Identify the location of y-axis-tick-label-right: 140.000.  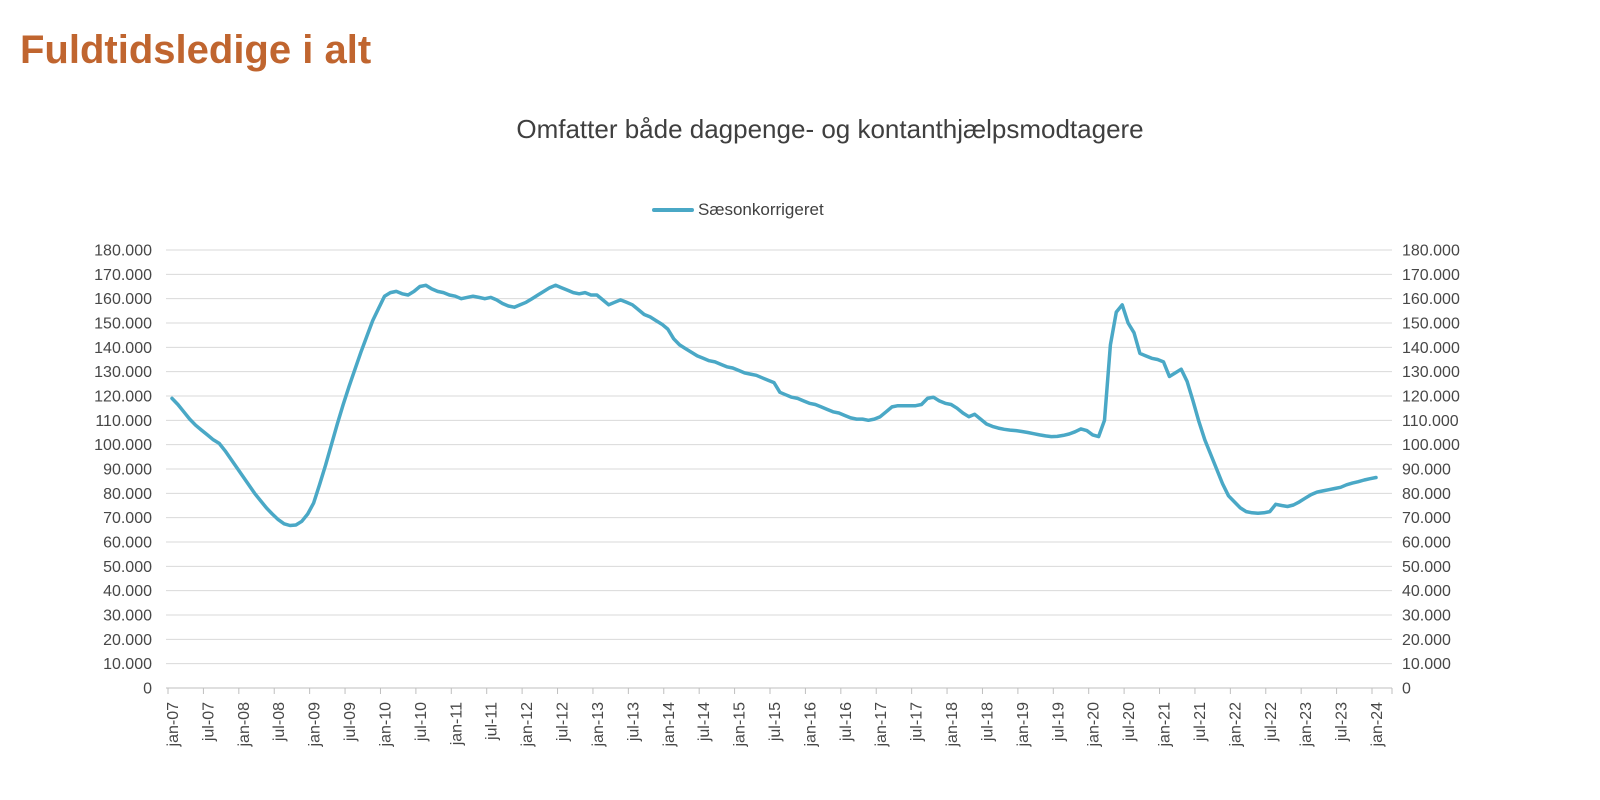
(1431, 348).